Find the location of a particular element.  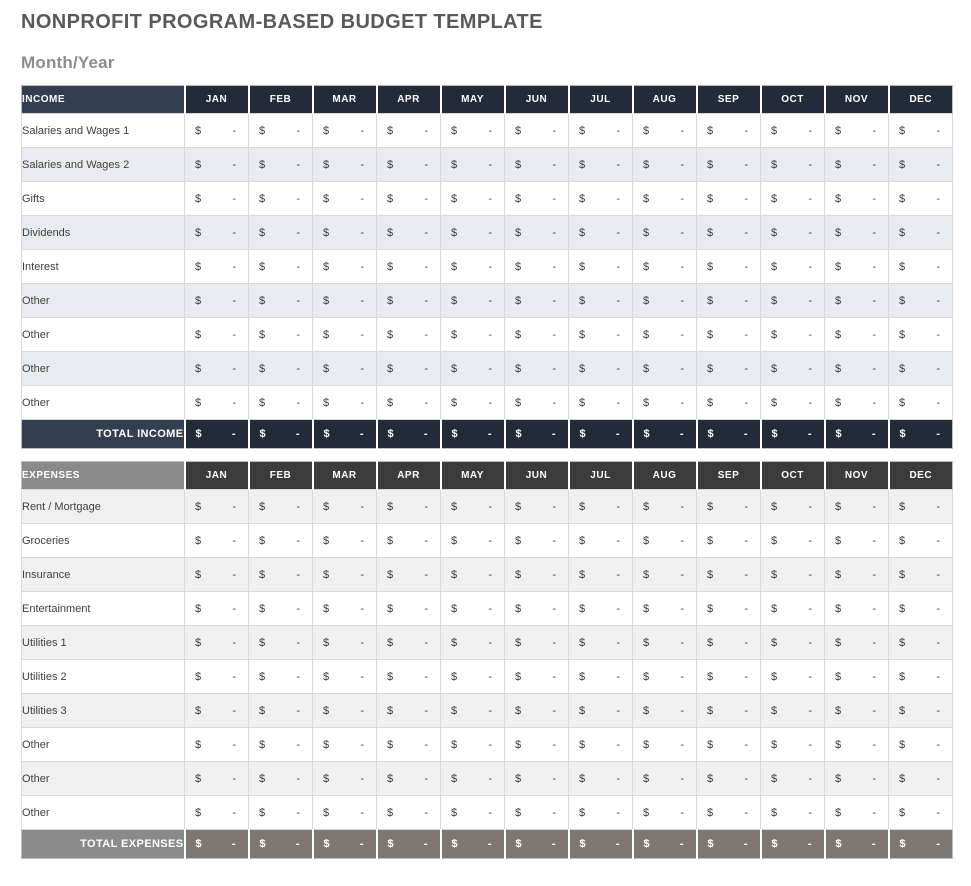

row-label-cell: Utilities 1 is located at coordinates (103, 642).